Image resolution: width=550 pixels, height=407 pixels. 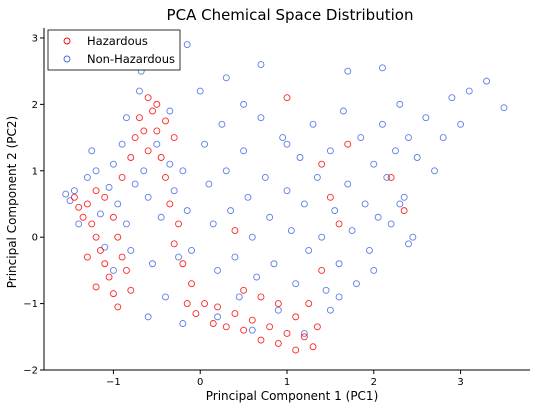 What do you see at coordinates (460, 382) in the screenshot?
I see `x-tick-label: 3` at bounding box center [460, 382].